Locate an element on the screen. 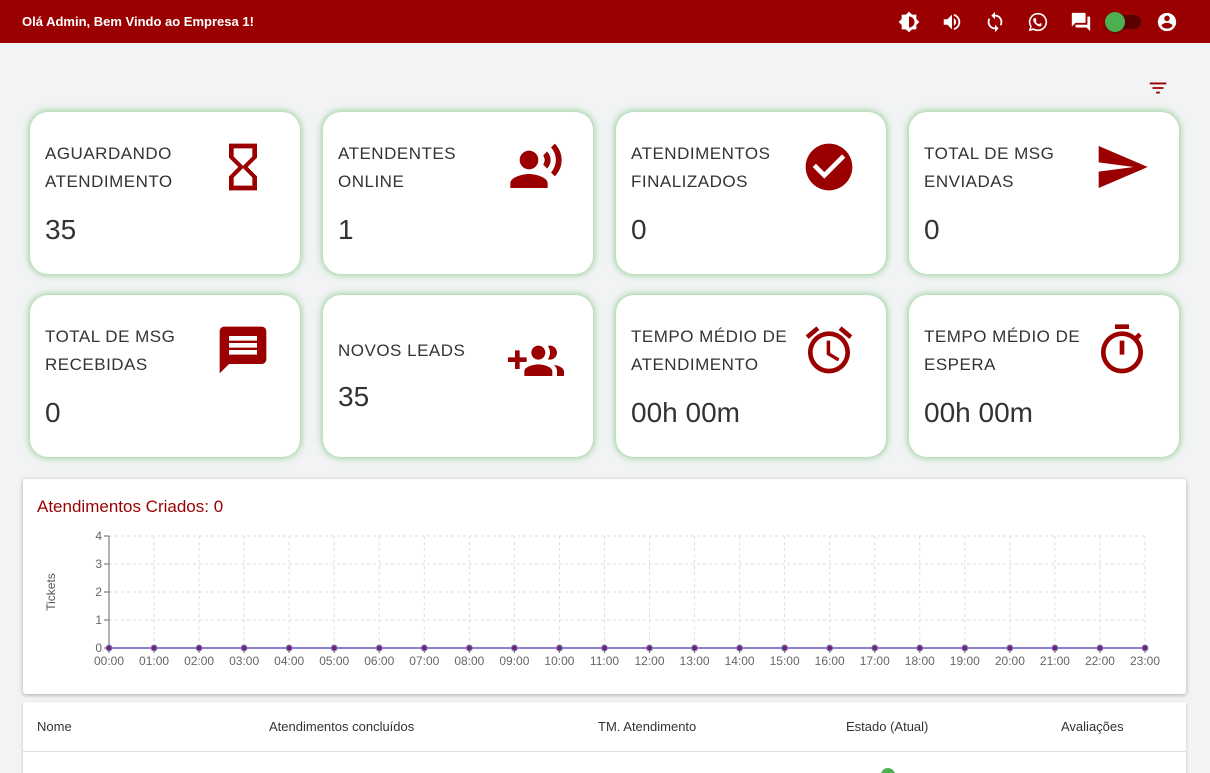 This screenshot has width=1210, height=773. card-label: AGUARDANDO ATENDIMENTO is located at coordinates (109, 167).